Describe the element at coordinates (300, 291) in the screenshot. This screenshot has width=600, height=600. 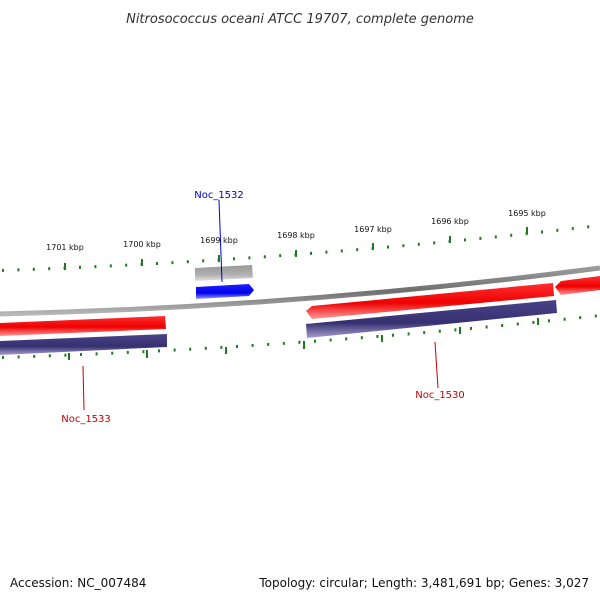
I see `genome-backbone` at that location.